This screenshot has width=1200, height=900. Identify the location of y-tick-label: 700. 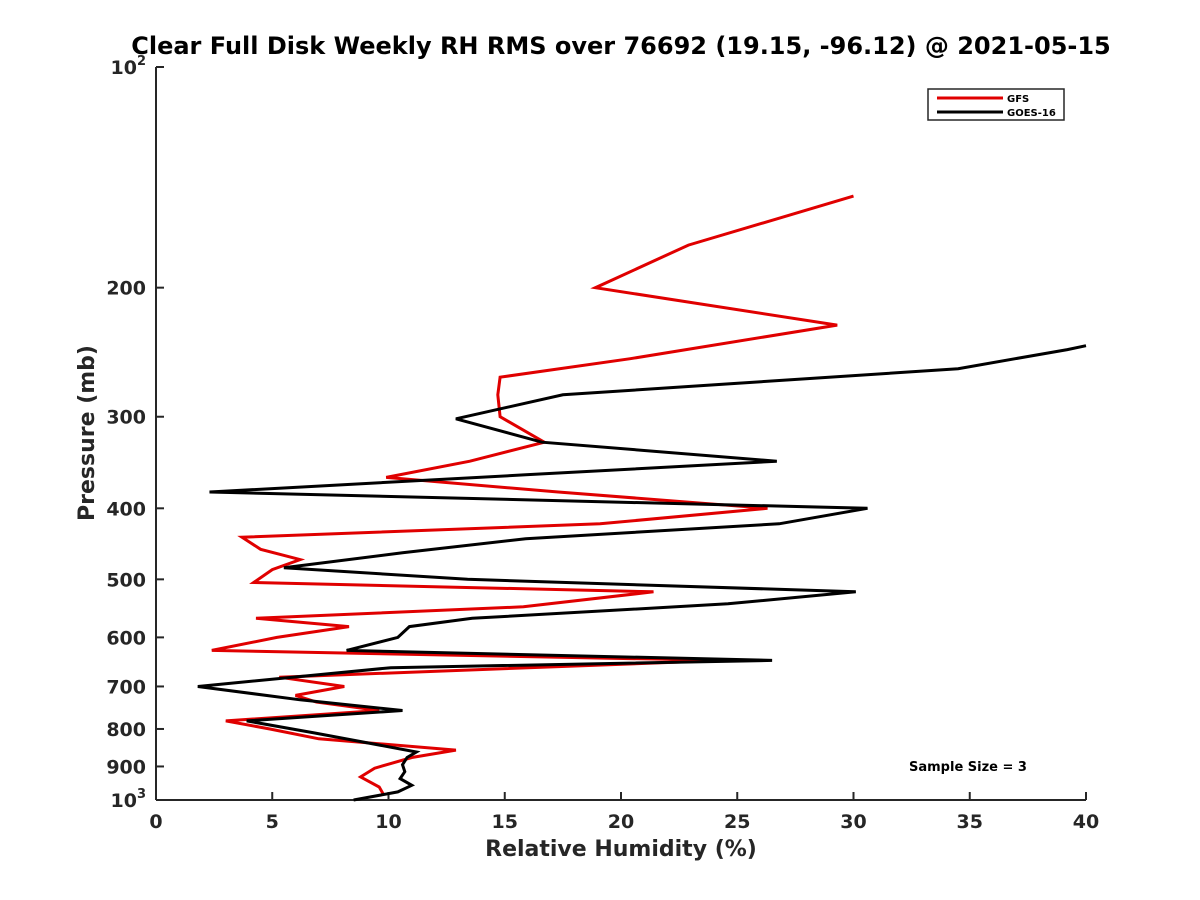
(126, 687).